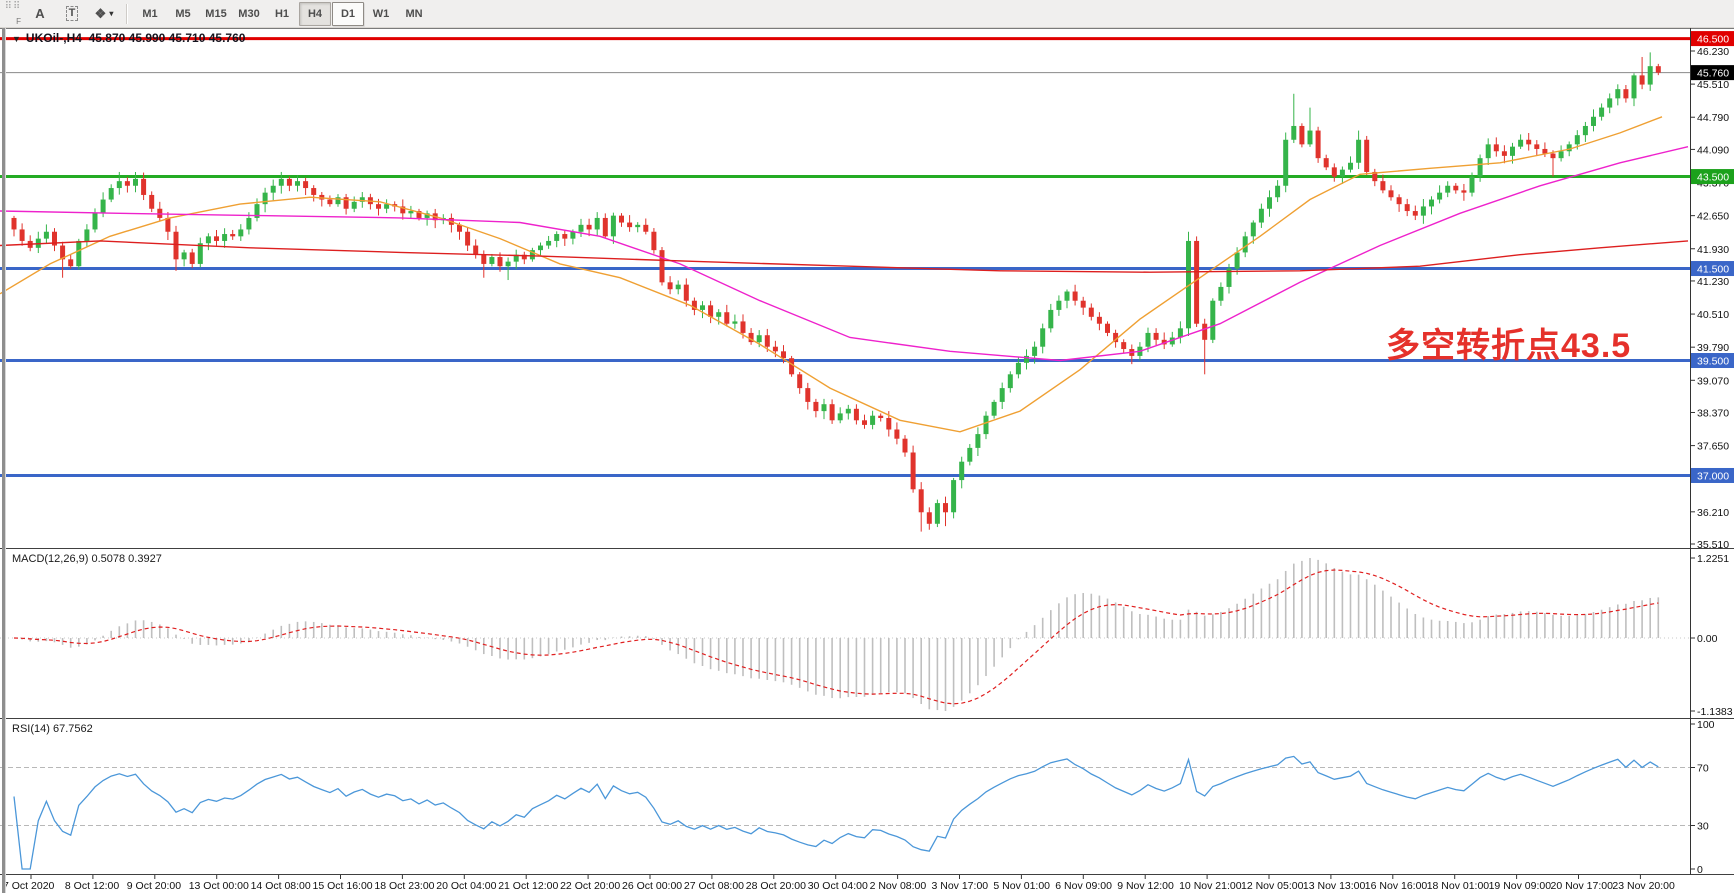  I want to click on svg-text: 46.230, so click(1713, 52).